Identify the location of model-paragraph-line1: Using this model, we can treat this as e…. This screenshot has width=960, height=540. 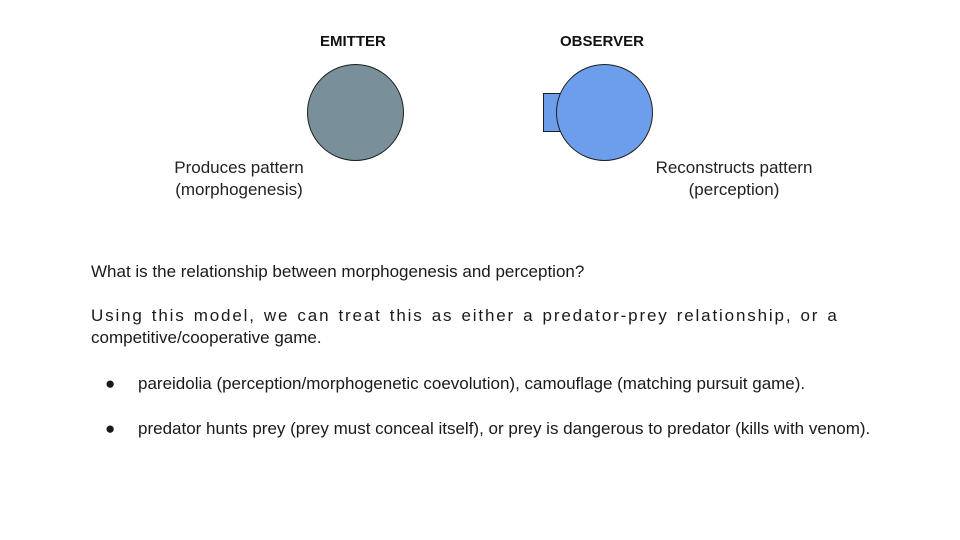
(465, 315).